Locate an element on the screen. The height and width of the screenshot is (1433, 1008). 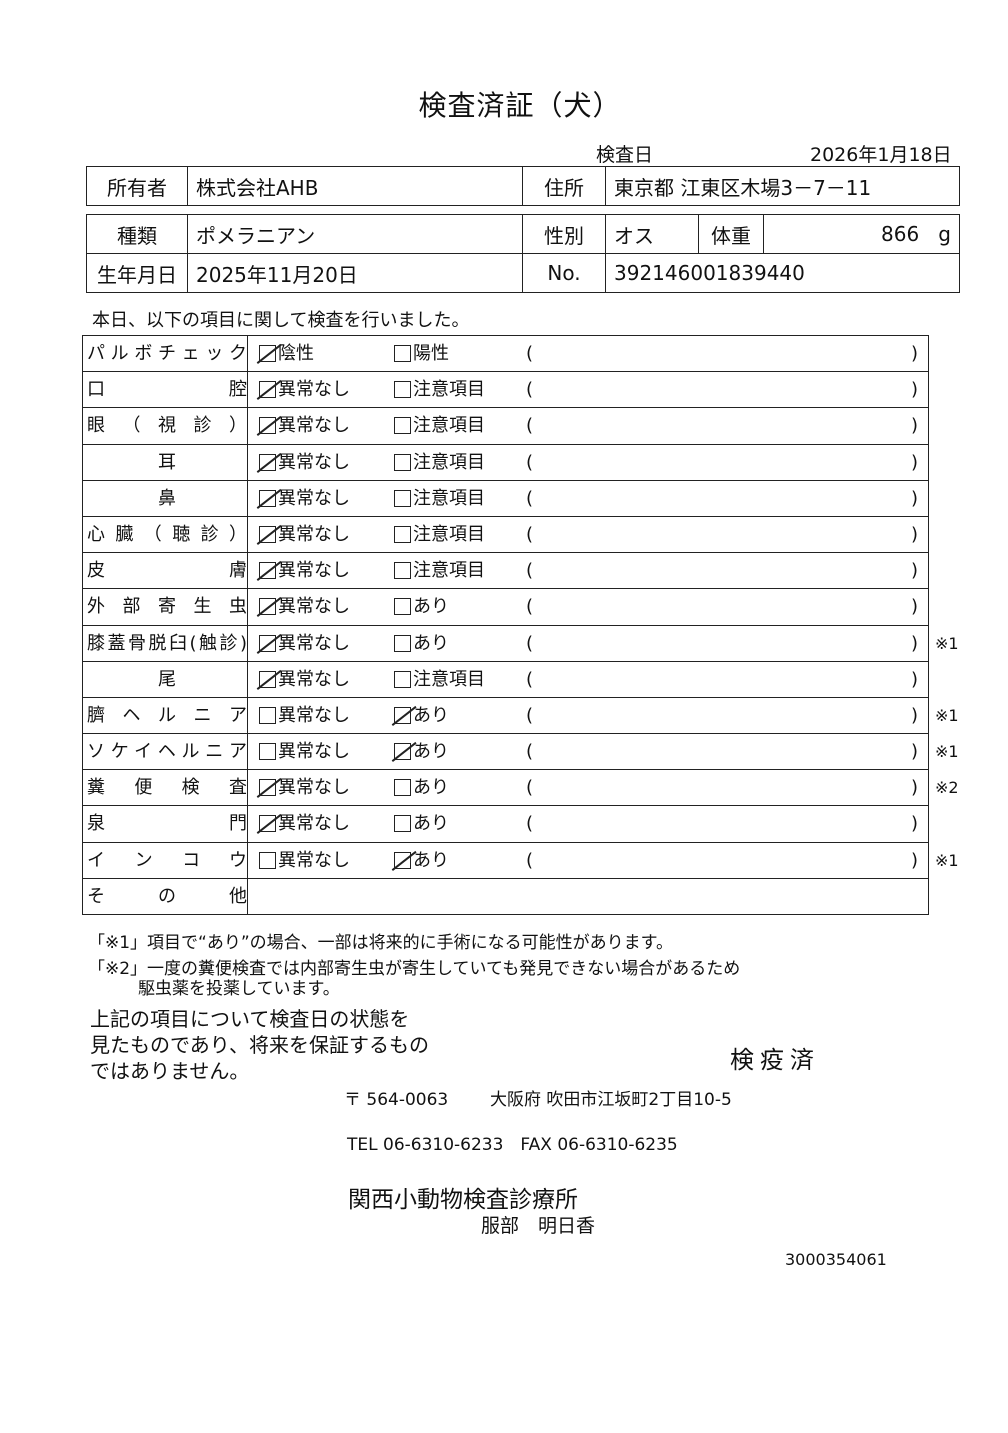
exam-item-label: 眼（視診） is located at coordinates (167, 426).